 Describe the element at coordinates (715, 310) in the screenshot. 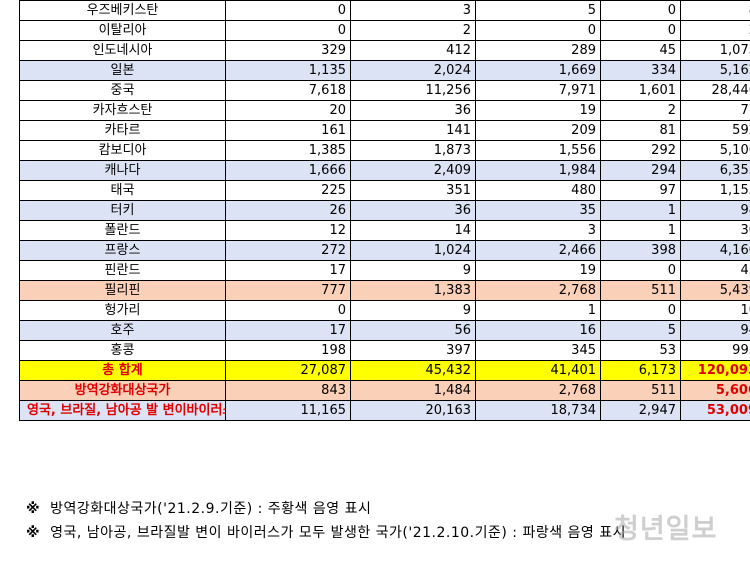

I see `row-total: 10` at that location.